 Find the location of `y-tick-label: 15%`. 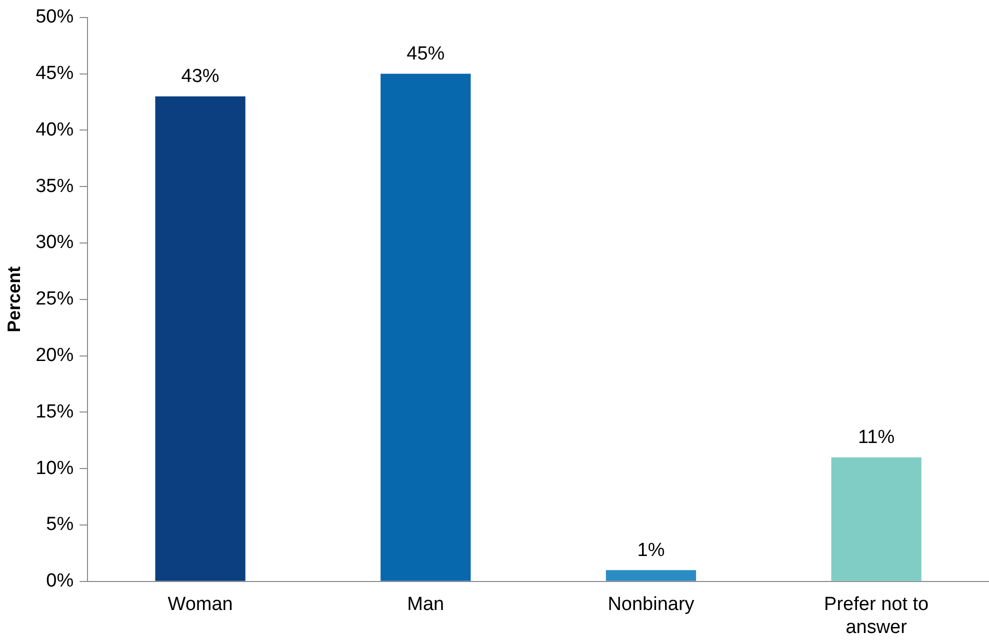

y-tick-label: 15% is located at coordinates (55, 411).